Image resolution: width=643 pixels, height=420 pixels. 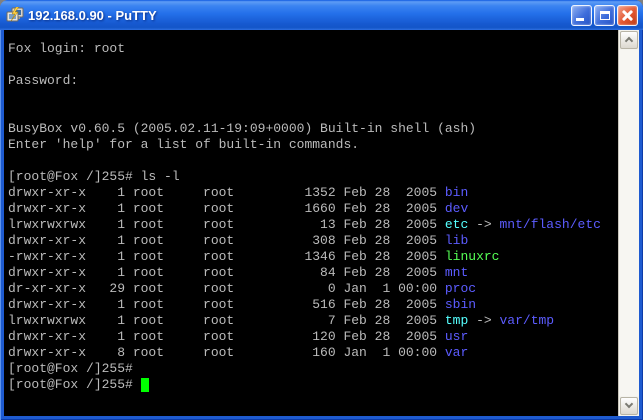 What do you see at coordinates (226, 256) in the screenshot?
I see `terminal-text: -rwxr-xr-x 1 root root 1346 Feb 28 2005` at bounding box center [226, 256].